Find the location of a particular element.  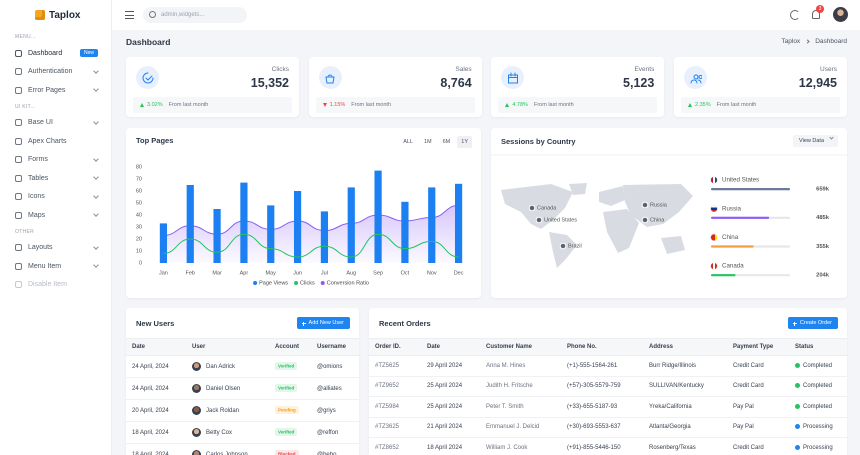

order-id: #TZ8652 is located at coordinates (395, 446).